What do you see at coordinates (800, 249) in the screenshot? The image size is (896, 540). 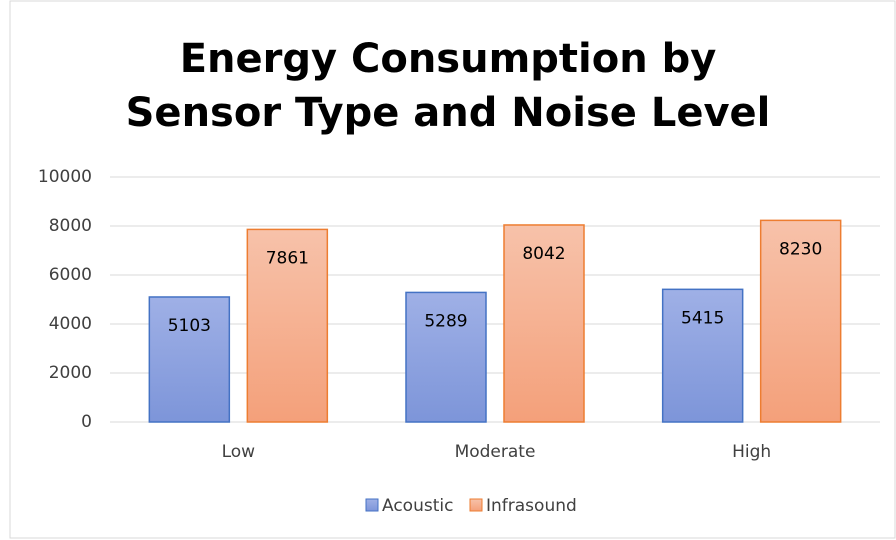 I see `data-label: 8230` at bounding box center [800, 249].